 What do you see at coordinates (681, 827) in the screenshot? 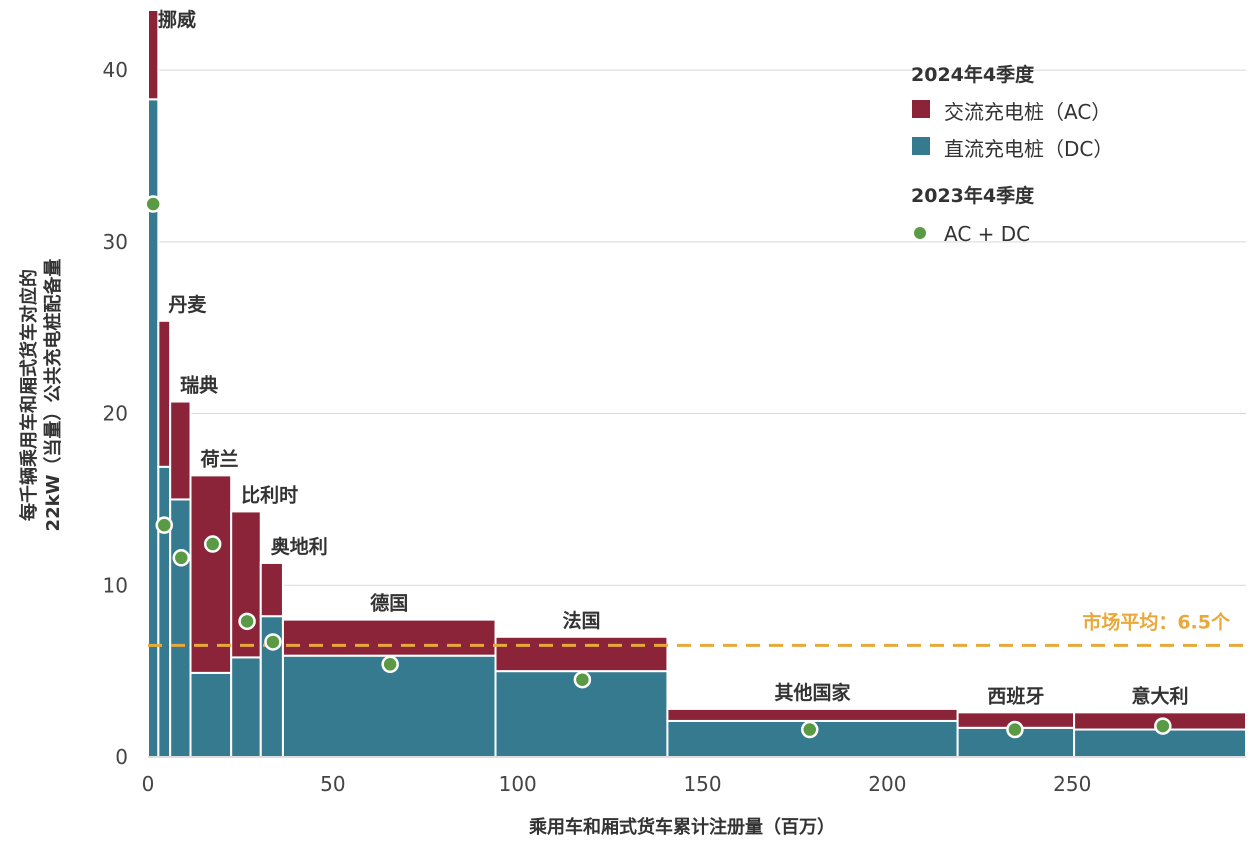
I see `x-axis-title: 乘用车和厢式货车累计注册量（百万）` at bounding box center [681, 827].